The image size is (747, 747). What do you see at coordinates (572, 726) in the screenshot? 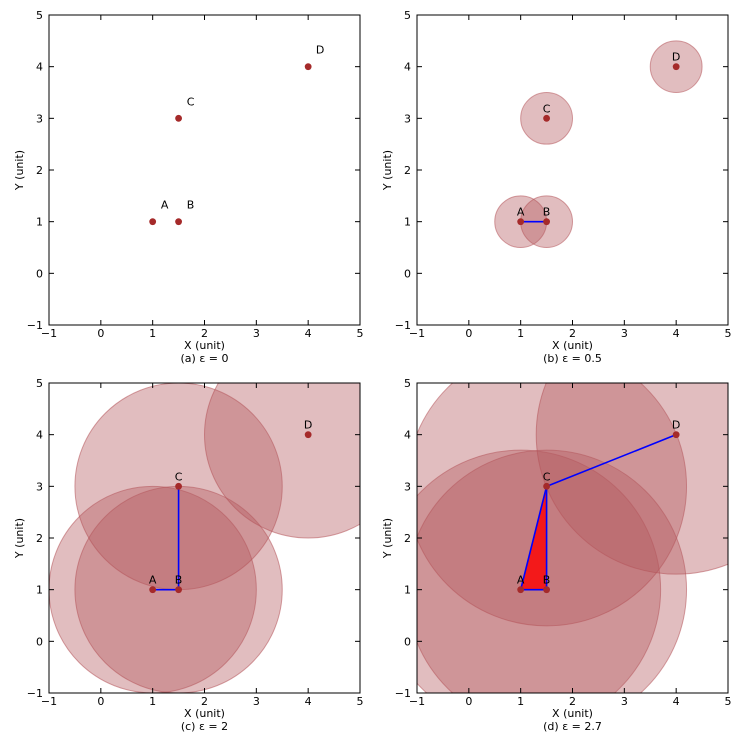
I see `panel-caption: (d) ε = 2.7` at bounding box center [572, 726].